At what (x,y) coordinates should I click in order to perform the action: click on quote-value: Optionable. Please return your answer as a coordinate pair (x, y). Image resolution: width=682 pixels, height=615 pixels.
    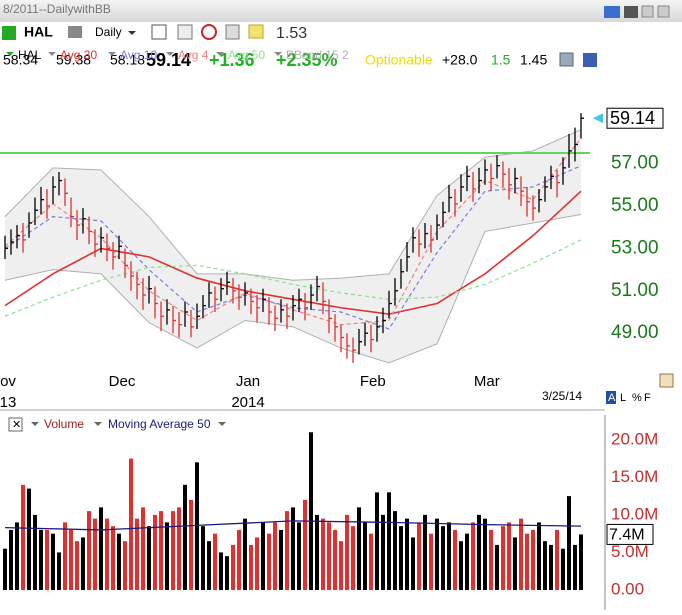
    Looking at the image, I should click on (399, 60).